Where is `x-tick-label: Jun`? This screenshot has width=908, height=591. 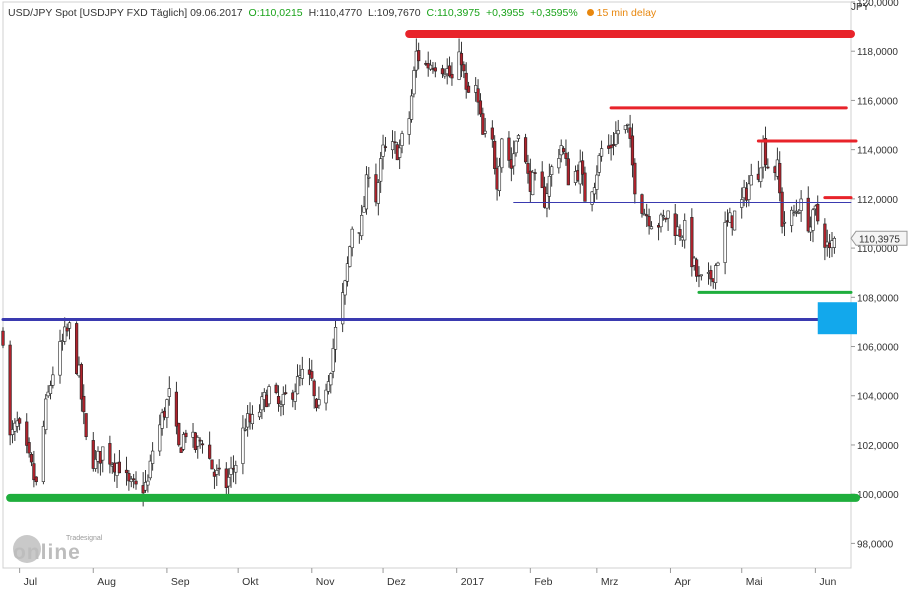
x-tick-label: Jun is located at coordinates (827, 582).